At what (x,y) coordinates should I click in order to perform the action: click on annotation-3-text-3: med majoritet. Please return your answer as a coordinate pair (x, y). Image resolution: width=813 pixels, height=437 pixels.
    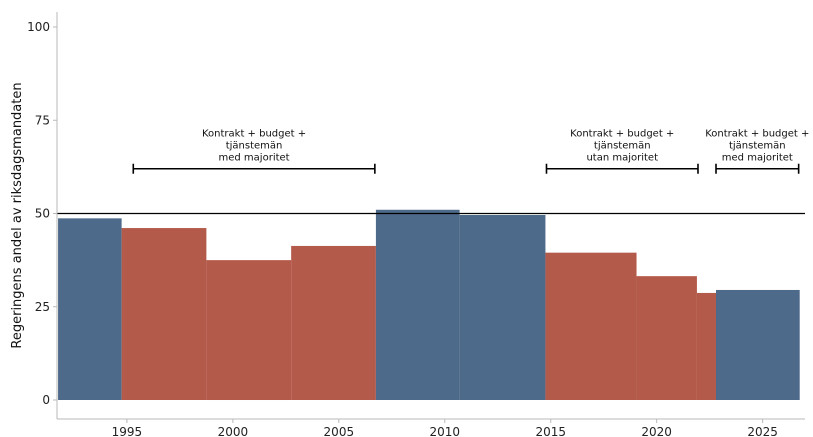
    Looking at the image, I should click on (757, 158).